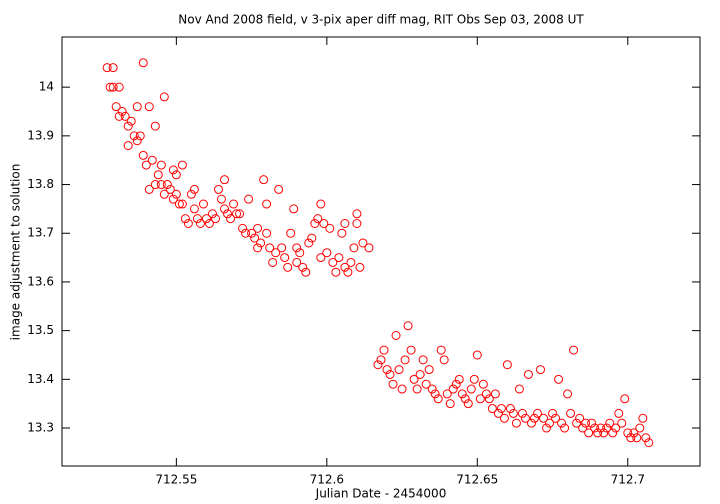 The image size is (720, 504). I want to click on x-tick-label: 712.7, so click(628, 480).